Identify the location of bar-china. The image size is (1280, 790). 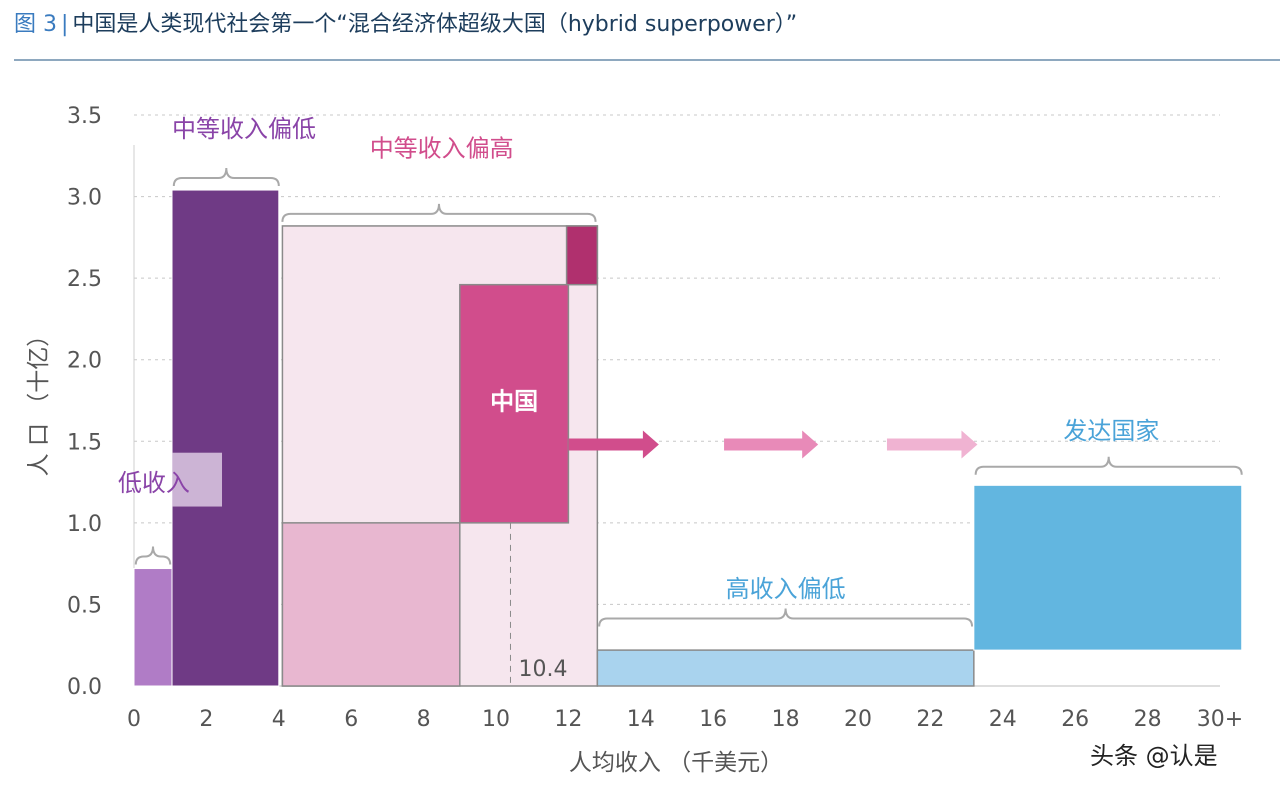
(514, 403).